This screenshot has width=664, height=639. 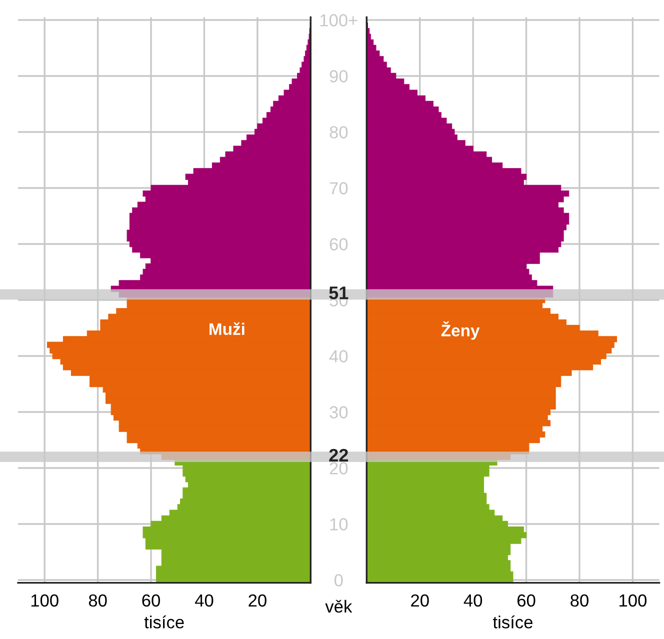 What do you see at coordinates (227, 329) in the screenshot?
I see `series-label: Muži` at bounding box center [227, 329].